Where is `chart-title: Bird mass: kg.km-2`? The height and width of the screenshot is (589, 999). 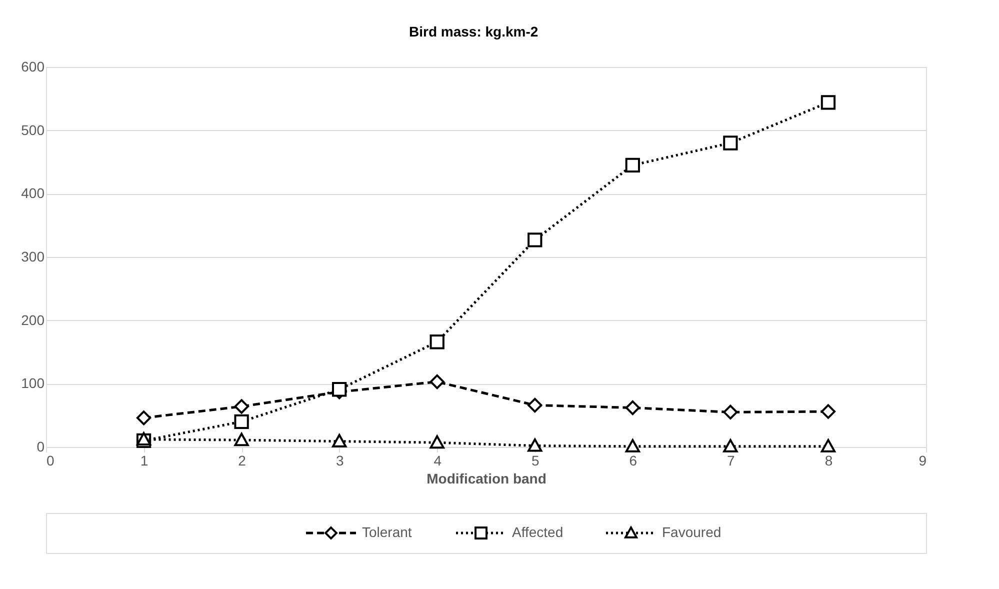 chart-title: Bird mass: kg.km-2 is located at coordinates (473, 32).